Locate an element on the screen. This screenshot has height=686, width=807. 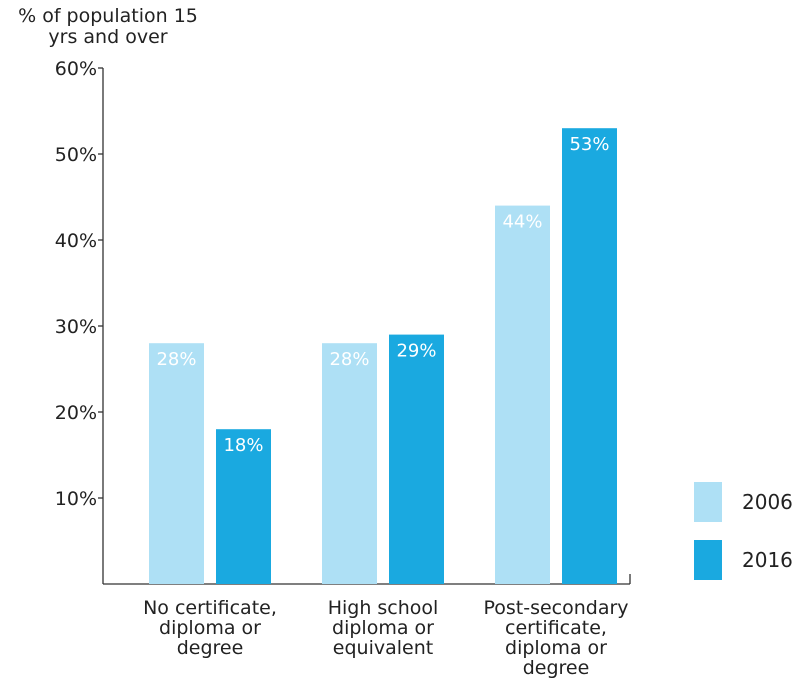
category-label-1: No certificate, diploma or degree is located at coordinates (210, 628).